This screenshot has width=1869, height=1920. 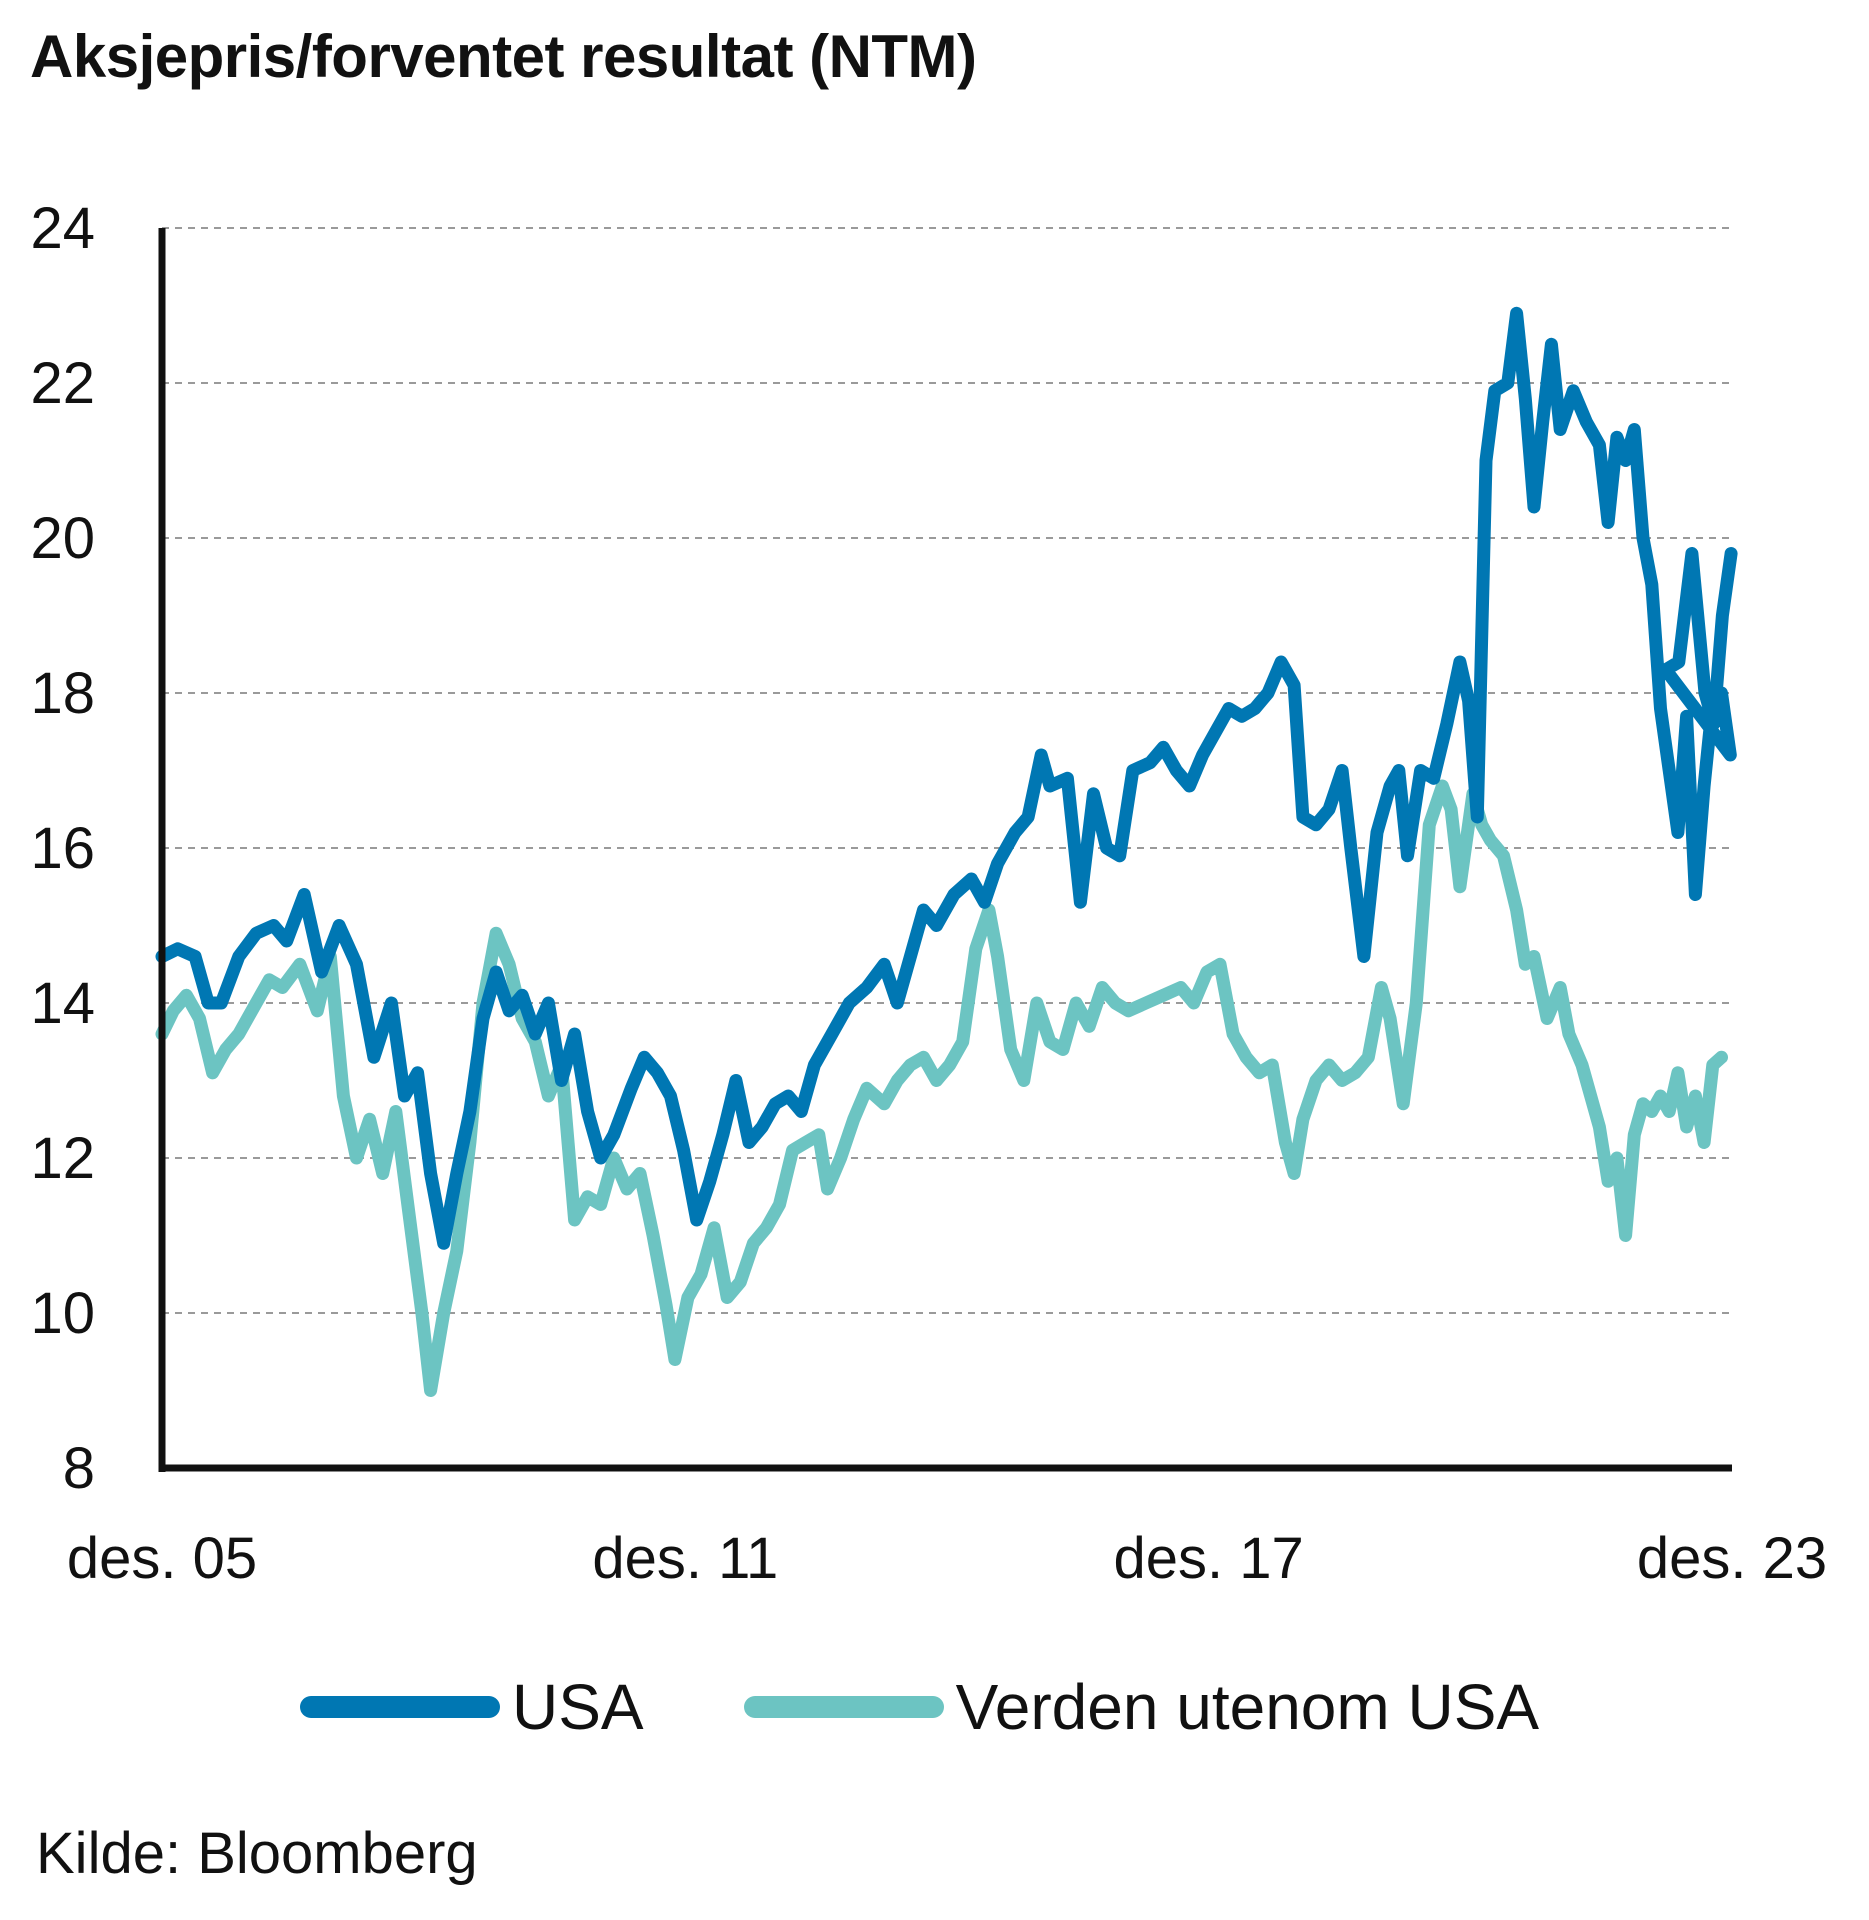 I want to click on legend: USA Verden utenom USA, so click(x=969, y=1707).